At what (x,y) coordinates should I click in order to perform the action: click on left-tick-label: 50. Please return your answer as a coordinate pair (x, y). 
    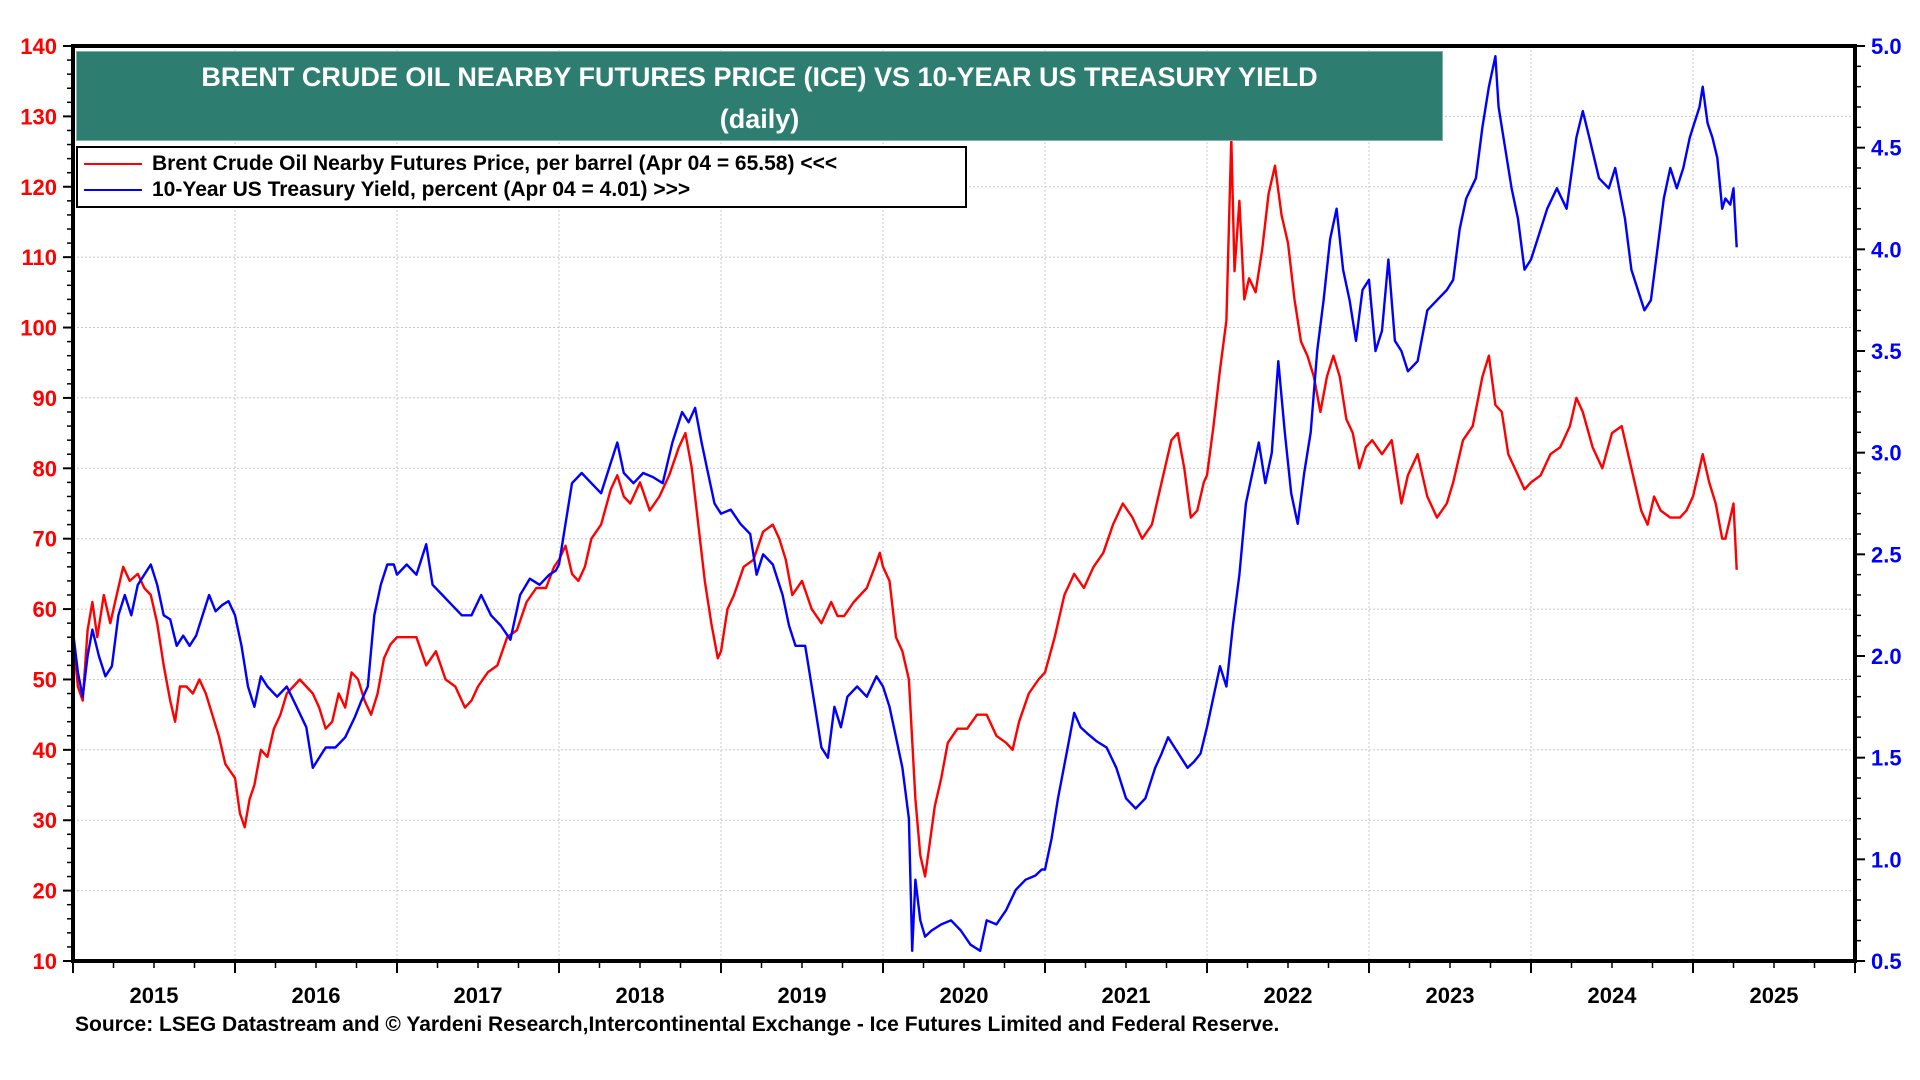
    Looking at the image, I should click on (45, 679).